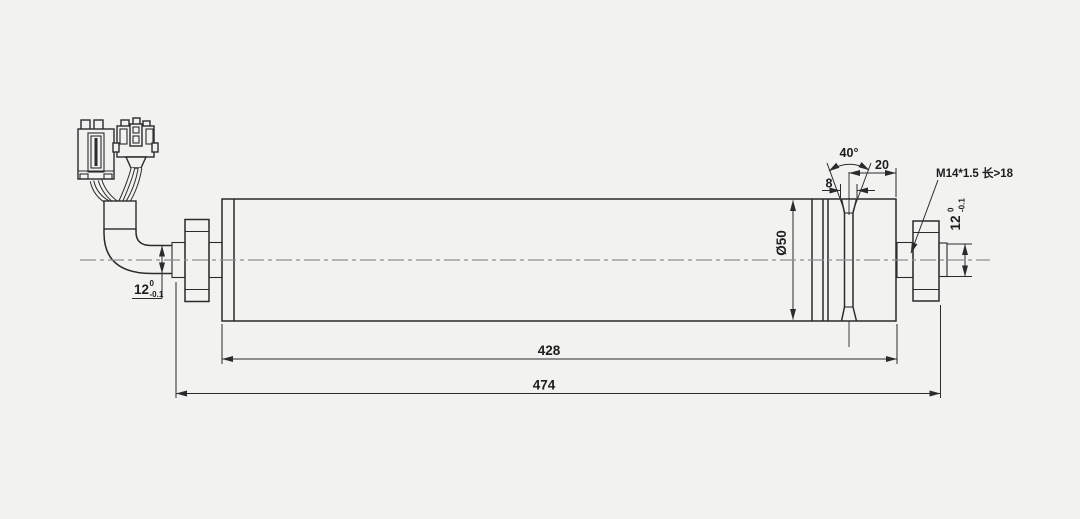 The height and width of the screenshot is (519, 1080). I want to click on dim-groove-width: 8, so click(848, 187).